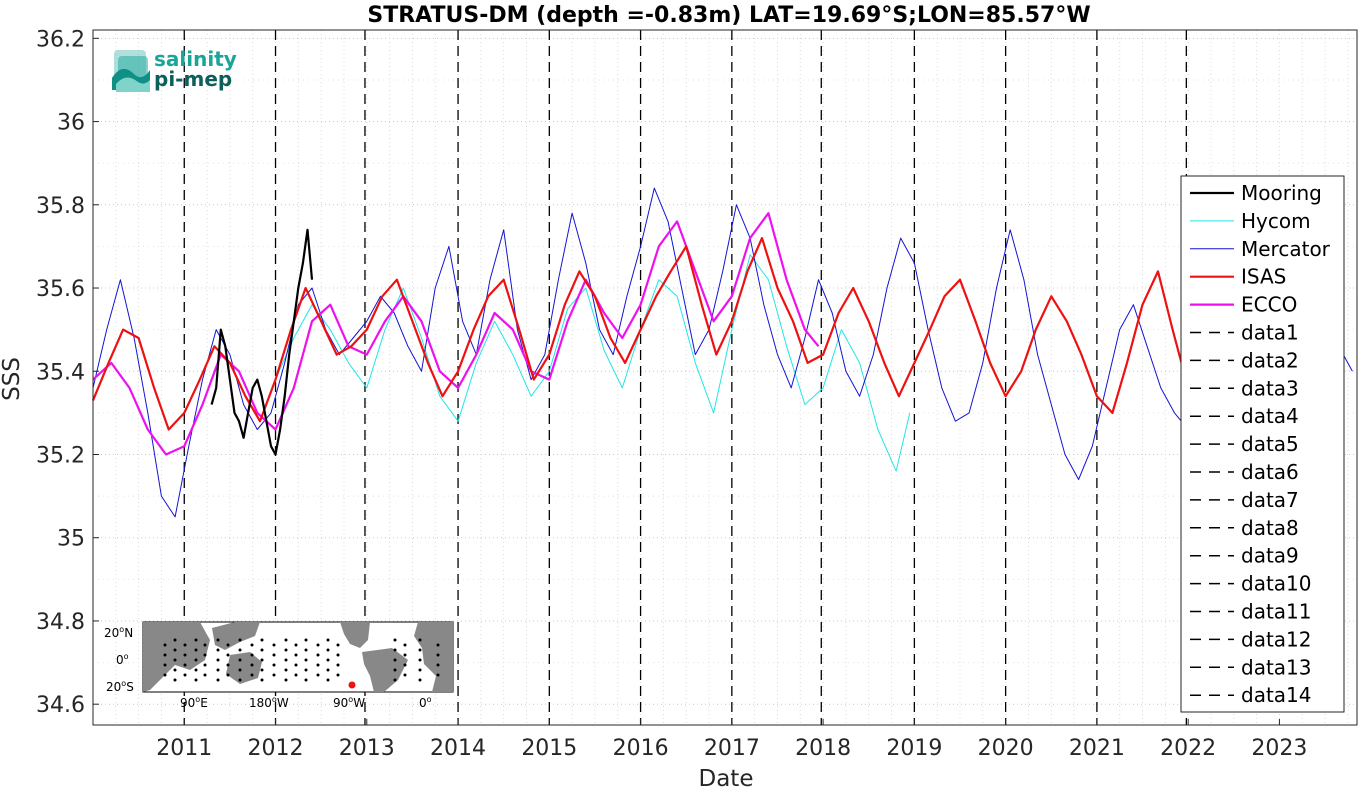 The width and height of the screenshot is (1358, 790). I want to click on x-tick-label: 2020, so click(1006, 748).